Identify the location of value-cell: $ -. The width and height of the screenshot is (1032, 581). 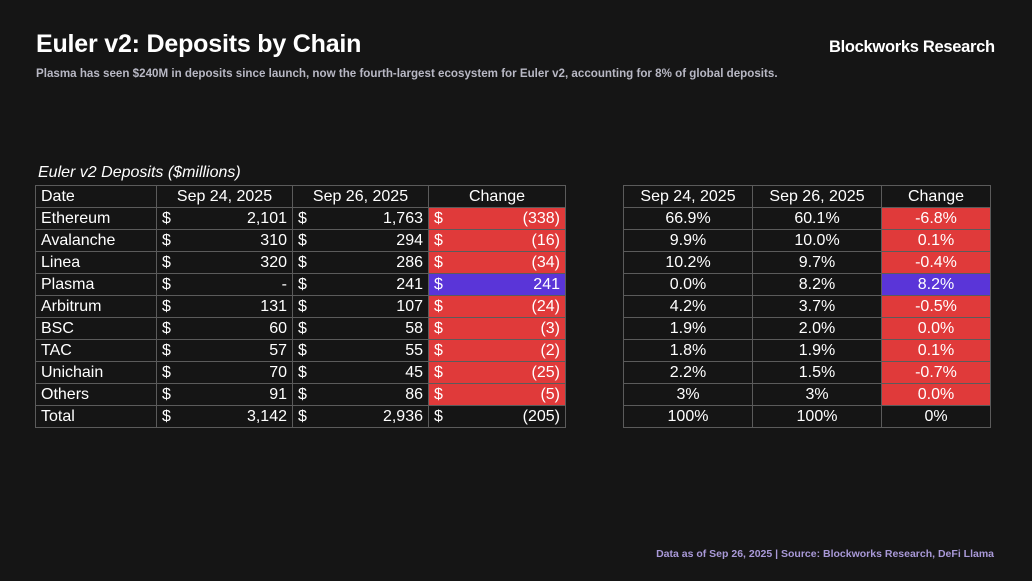
(224, 284).